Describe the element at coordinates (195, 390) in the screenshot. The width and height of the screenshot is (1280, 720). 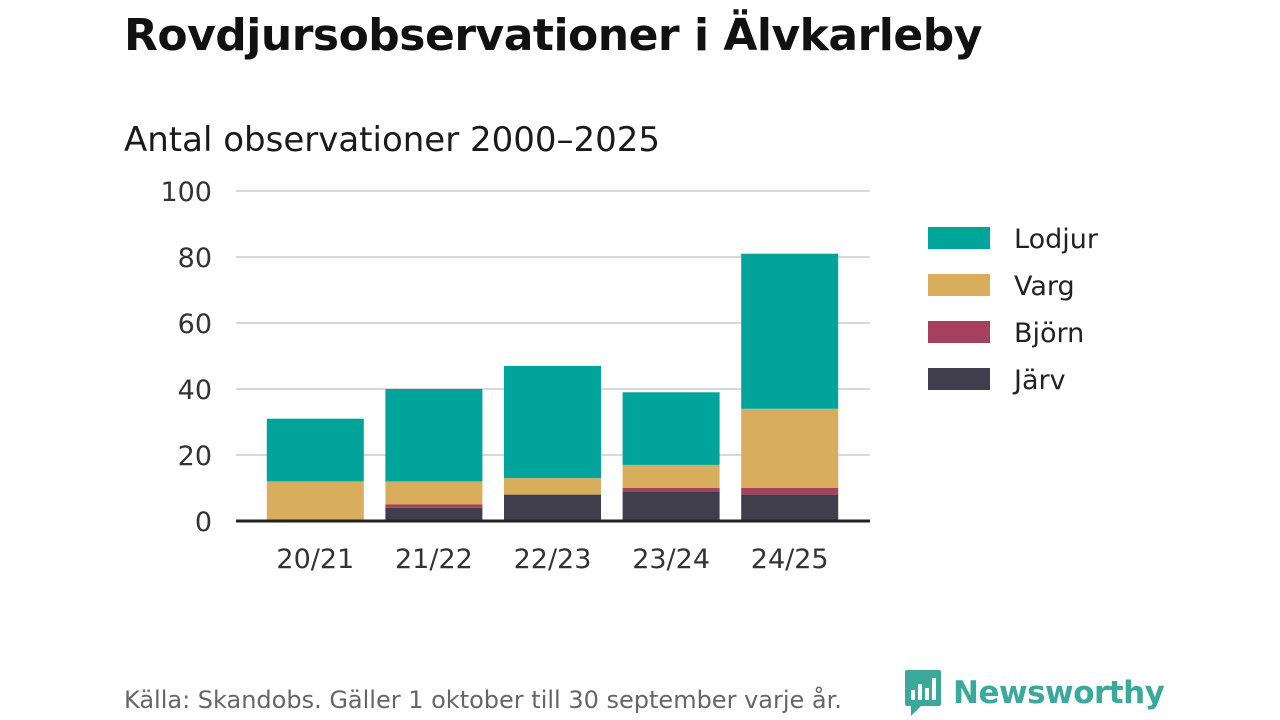
I see `y-tick-label-40: 40` at that location.